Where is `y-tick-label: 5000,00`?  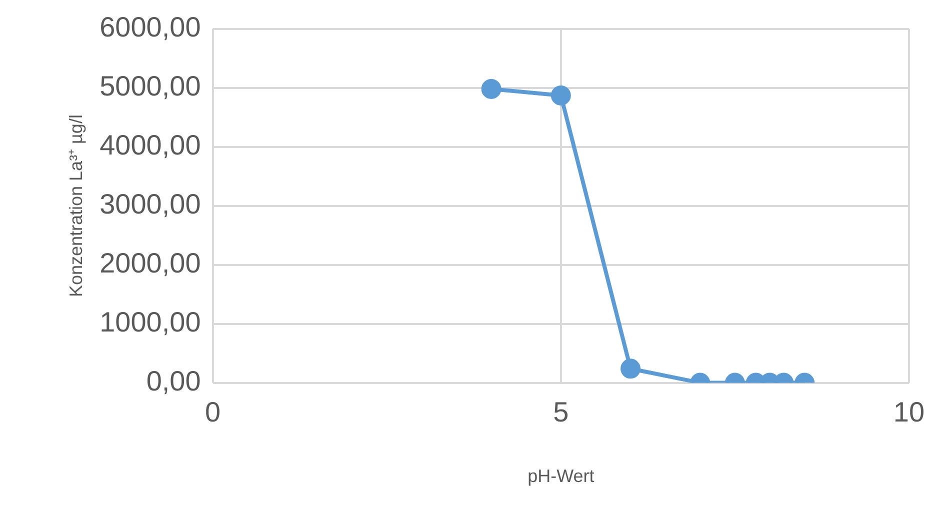
y-tick-label: 5000,00 is located at coordinates (150, 86).